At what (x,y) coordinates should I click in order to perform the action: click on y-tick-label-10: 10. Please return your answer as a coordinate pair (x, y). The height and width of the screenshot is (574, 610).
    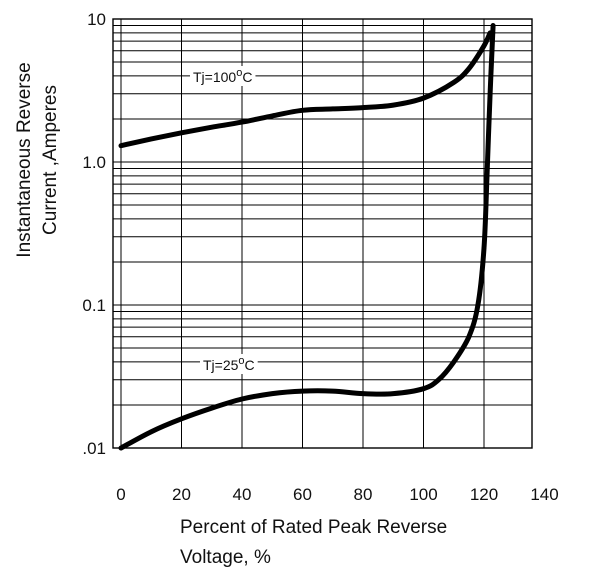
    Looking at the image, I should click on (96, 19).